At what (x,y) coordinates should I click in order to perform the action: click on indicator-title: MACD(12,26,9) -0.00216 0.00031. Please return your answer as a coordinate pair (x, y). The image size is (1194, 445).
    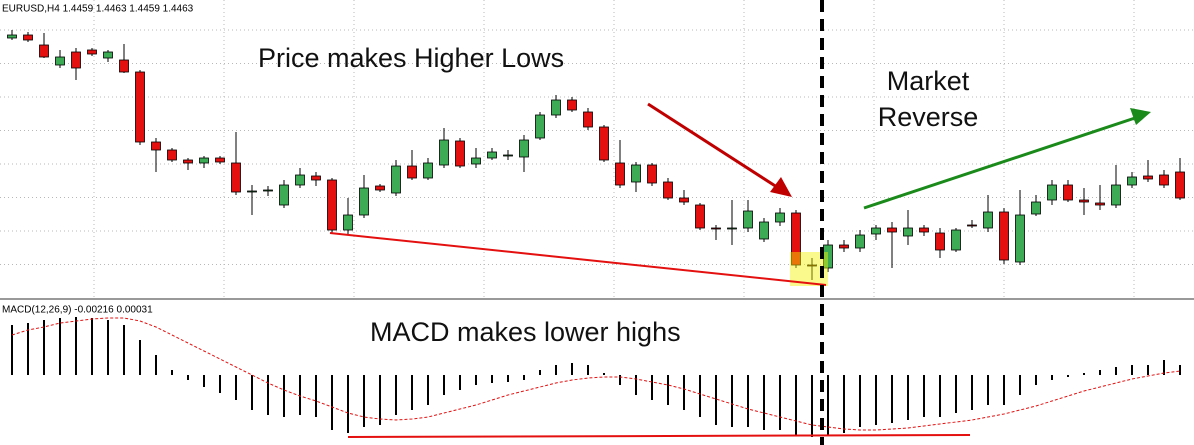
    Looking at the image, I should click on (77, 310).